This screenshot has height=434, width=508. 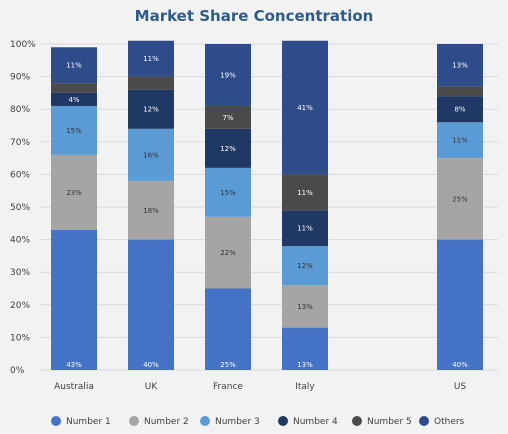 I want to click on data-label: 22%, so click(x=228, y=253).